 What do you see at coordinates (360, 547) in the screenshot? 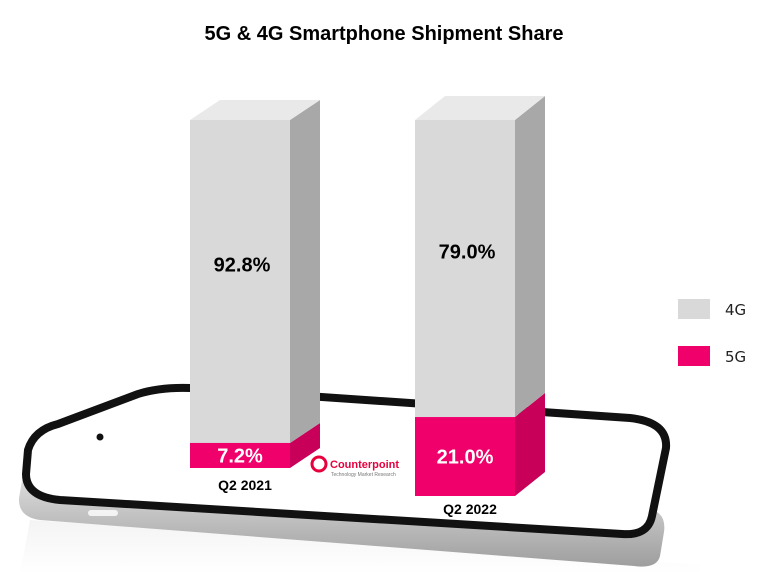
I see `phone-shadow` at bounding box center [360, 547].